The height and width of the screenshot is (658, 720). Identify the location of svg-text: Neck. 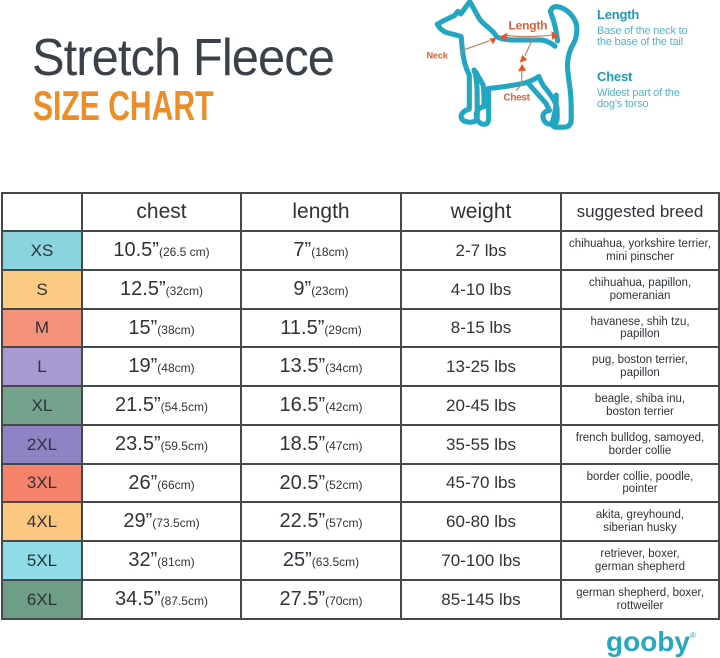
(438, 56).